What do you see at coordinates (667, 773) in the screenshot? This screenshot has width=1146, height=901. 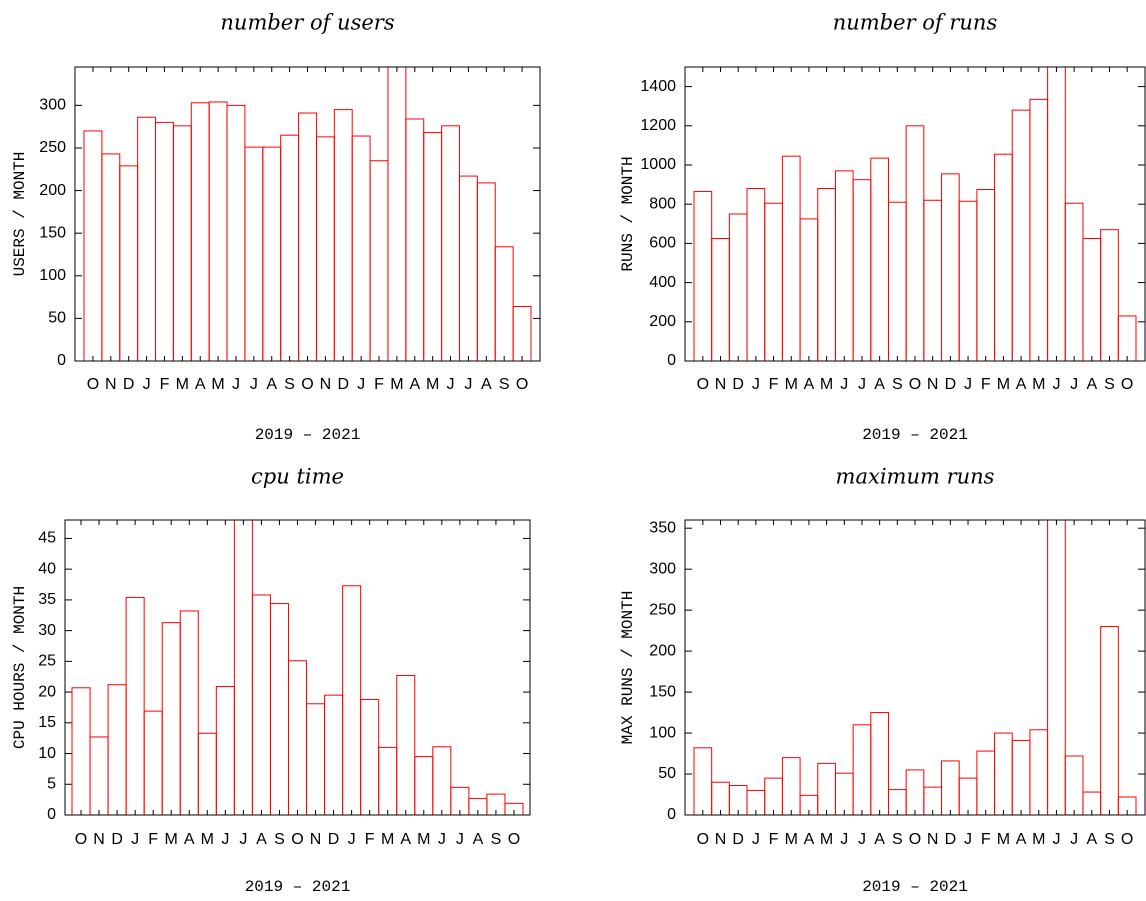 I see `y-tick-label: 50` at bounding box center [667, 773].